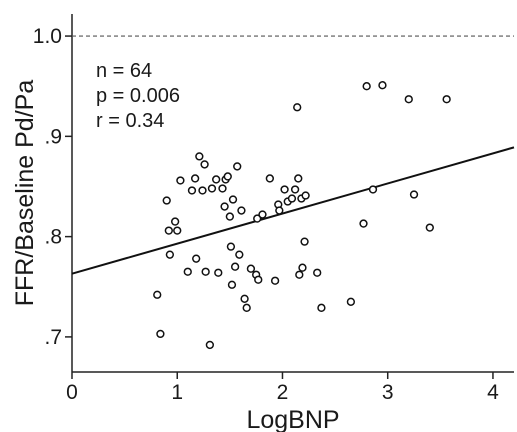  What do you see at coordinates (388, 392) in the screenshot?
I see `x-tick-label: 3` at bounding box center [388, 392].